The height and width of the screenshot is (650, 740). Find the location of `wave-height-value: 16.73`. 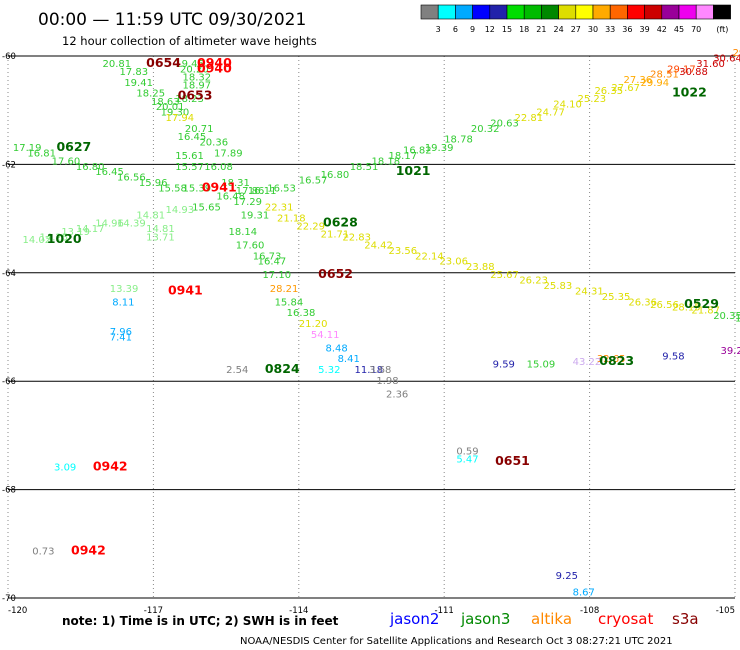

wave-height-value: 16.73 is located at coordinates (267, 256).